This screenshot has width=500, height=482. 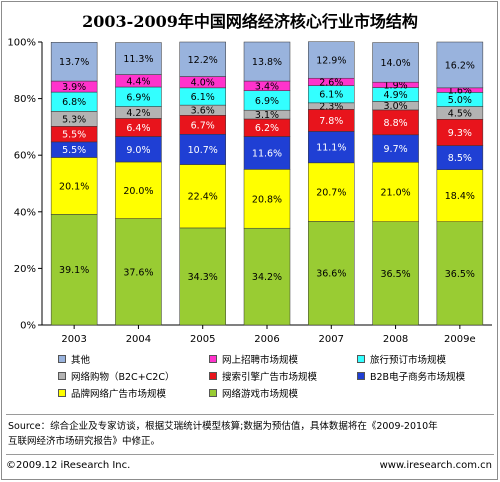 I want to click on legend-item: 其他, so click(x=74, y=359).